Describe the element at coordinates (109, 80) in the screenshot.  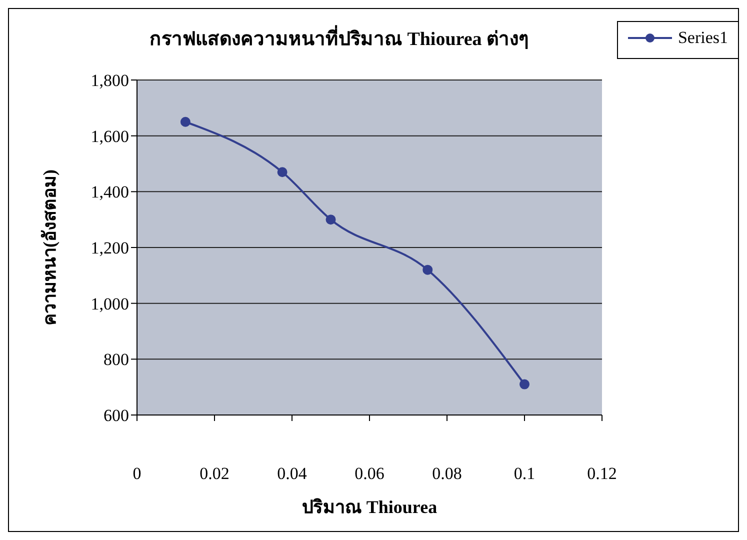
I see `y-tick-label: 1,800` at that location.